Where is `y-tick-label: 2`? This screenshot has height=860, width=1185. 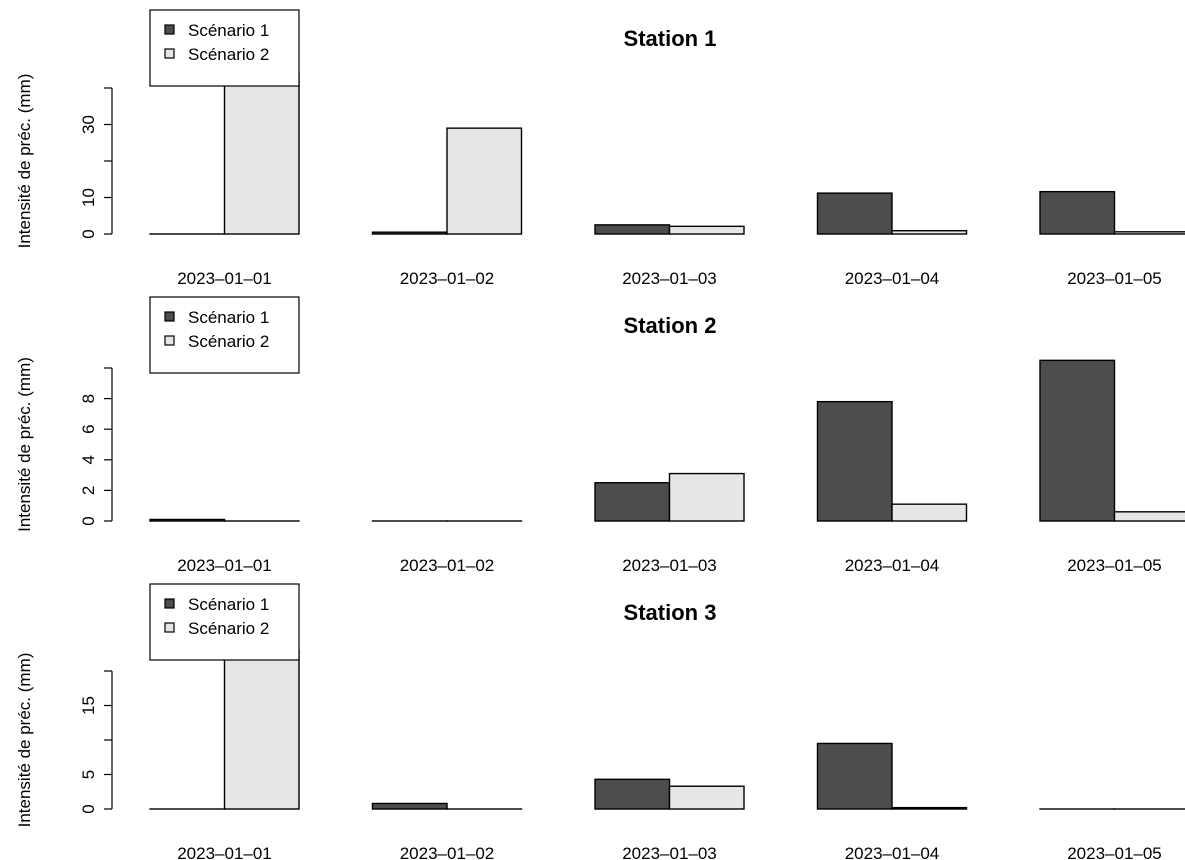 y-tick-label: 2 is located at coordinates (88, 490).